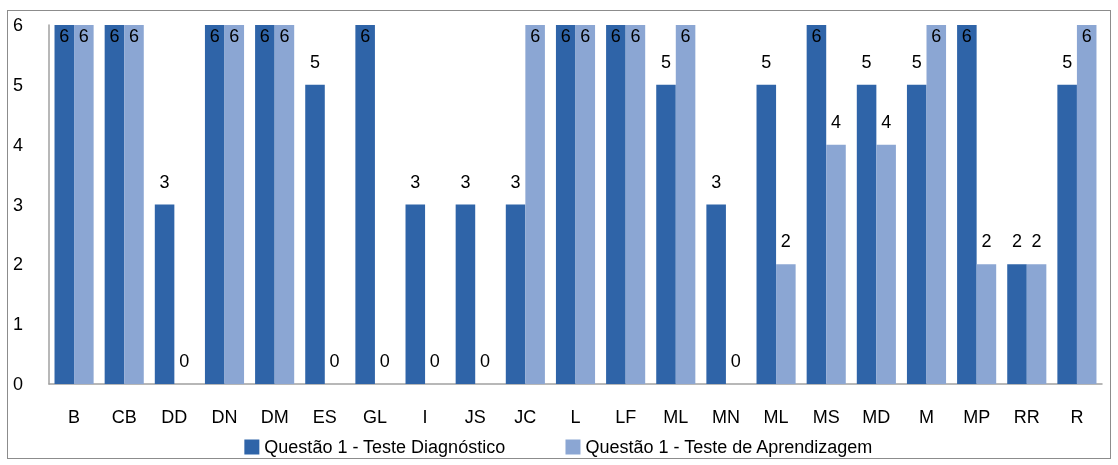 This screenshot has width=1118, height=465. Describe the element at coordinates (876, 417) in the screenshot. I see `x-tick-label: MD` at that location.